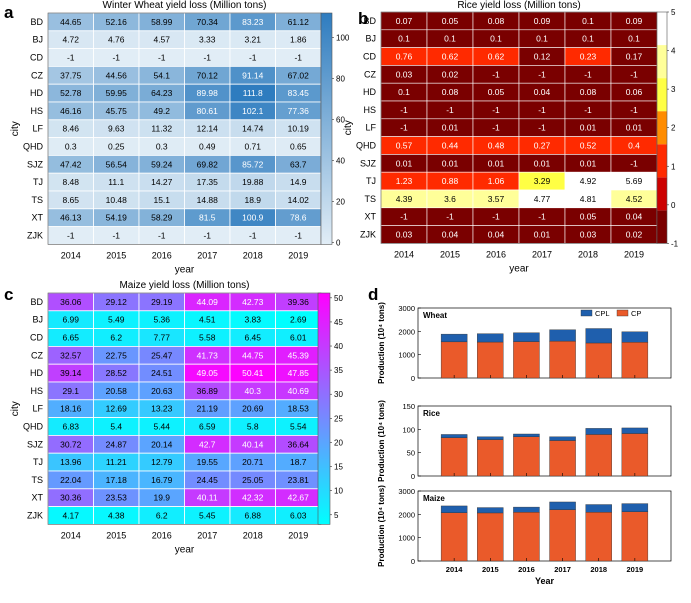 This screenshot has width=691, height=603. What do you see at coordinates (408, 406) in the screenshot?
I see `y-tick-label: 150` at bounding box center [408, 406].